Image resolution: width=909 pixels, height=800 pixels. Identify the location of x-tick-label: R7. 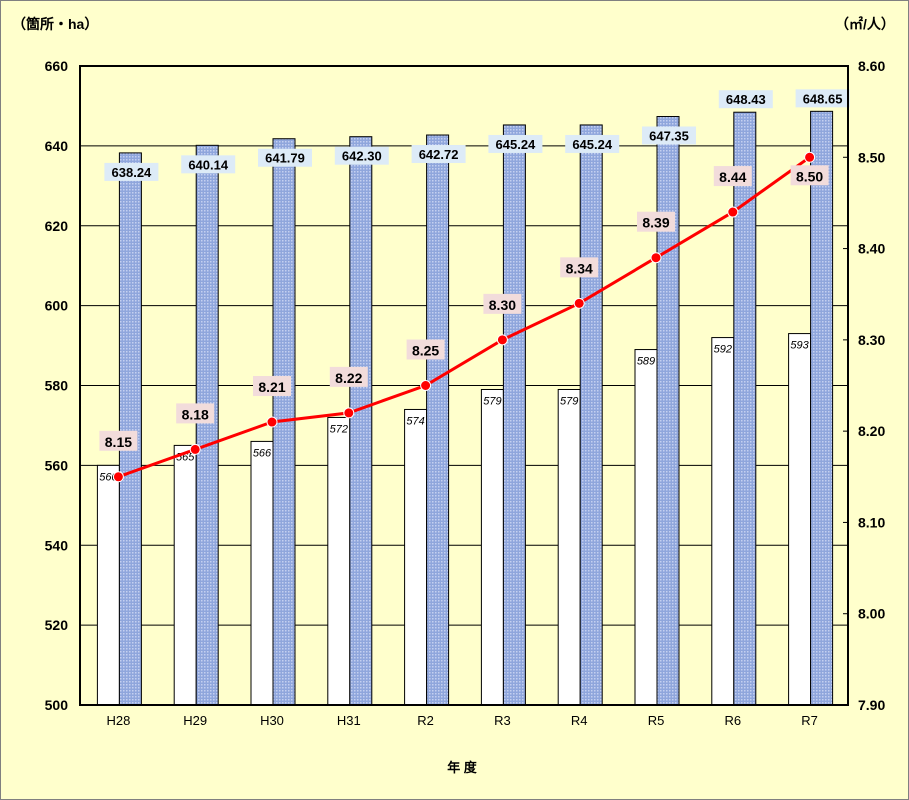
(809, 720).